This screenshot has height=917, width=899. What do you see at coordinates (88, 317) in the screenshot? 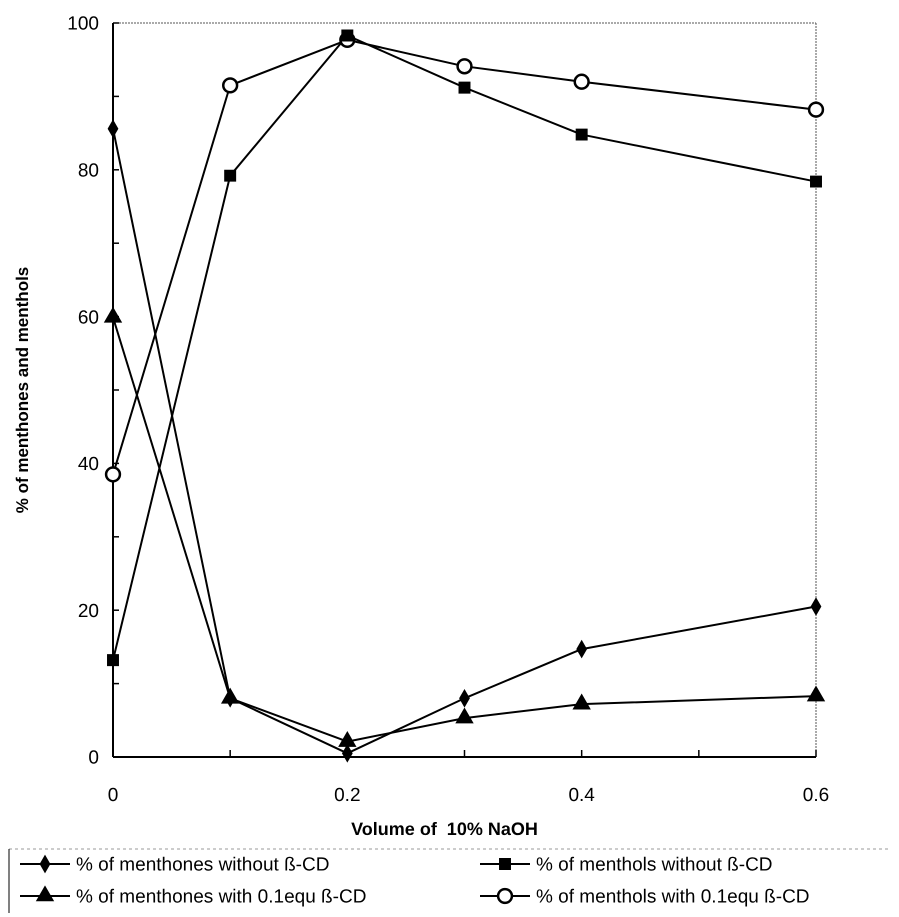
I see `y-tick-label: 60` at bounding box center [88, 317].